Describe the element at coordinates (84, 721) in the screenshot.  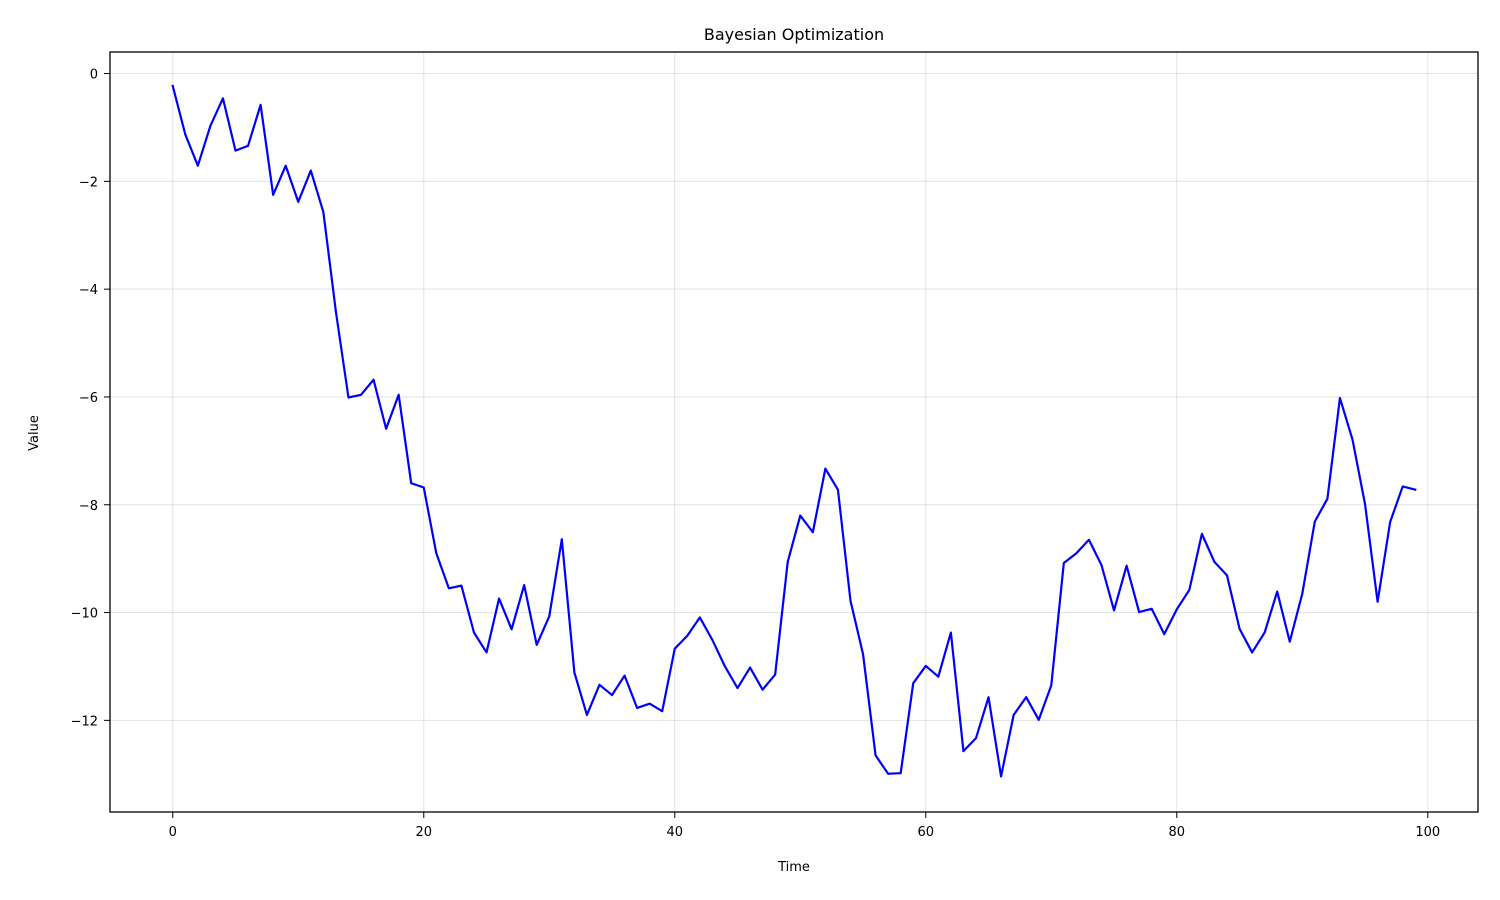
I see `y-tick-label: −12` at that location.